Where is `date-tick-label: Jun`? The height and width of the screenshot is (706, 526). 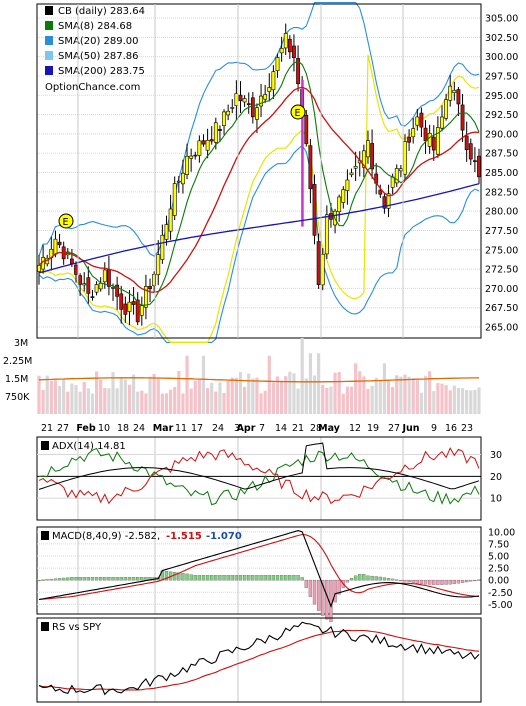
date-tick-label: Jun is located at coordinates (410, 428).